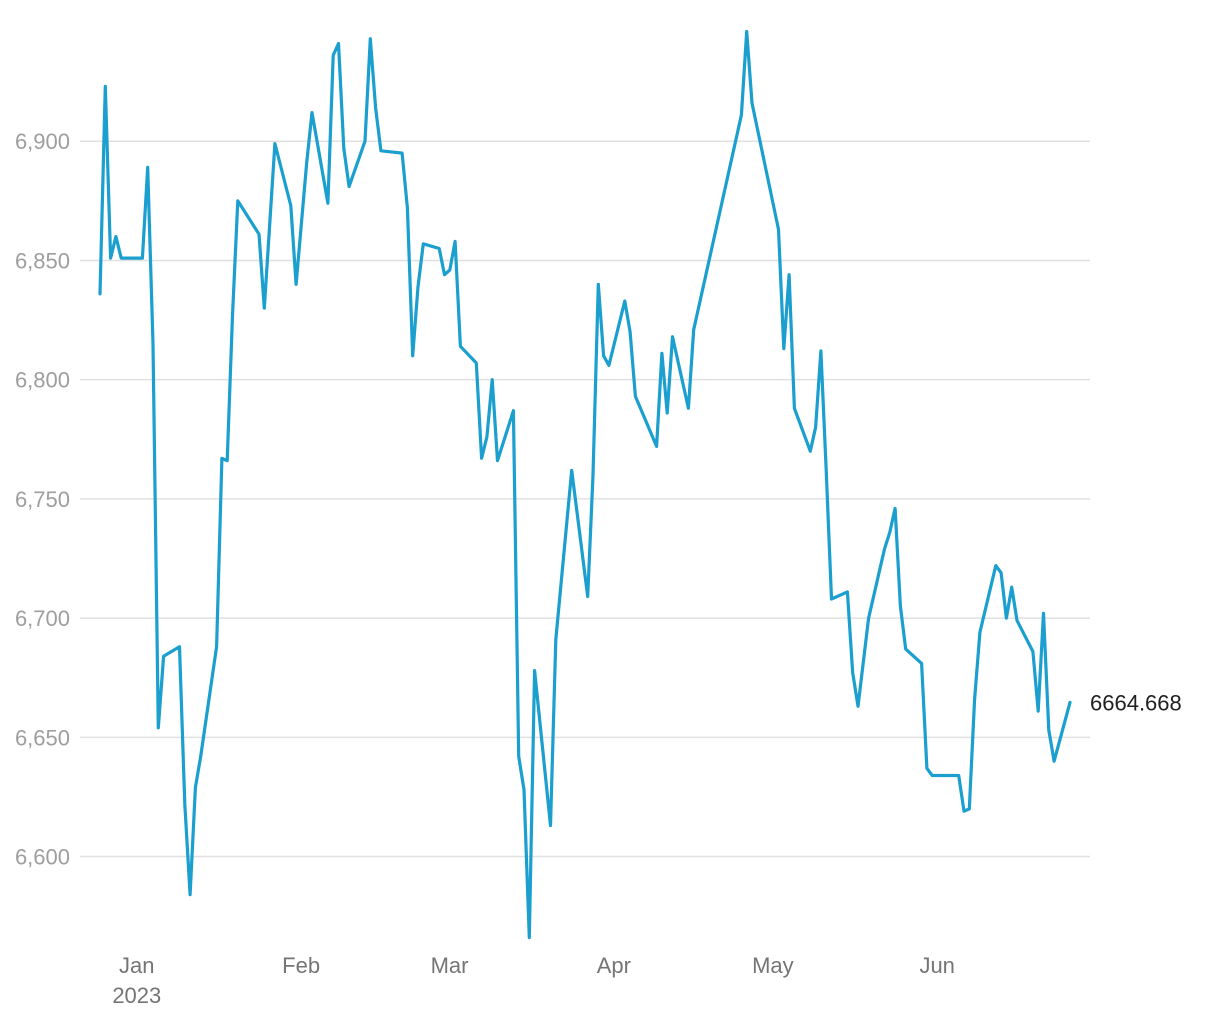 The height and width of the screenshot is (1025, 1220). Describe the element at coordinates (42, 380) in the screenshot. I see `y-tick-label: 6,800` at that location.